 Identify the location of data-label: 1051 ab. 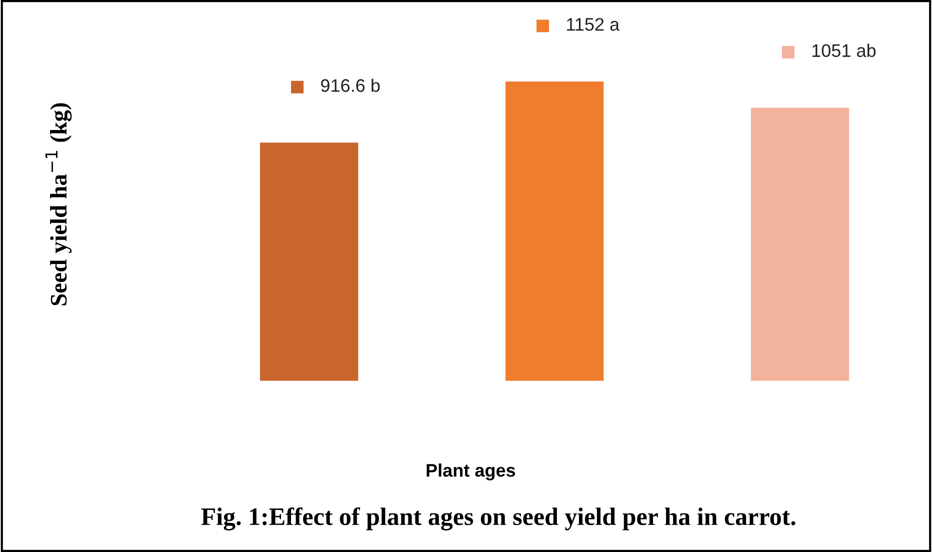
(844, 51).